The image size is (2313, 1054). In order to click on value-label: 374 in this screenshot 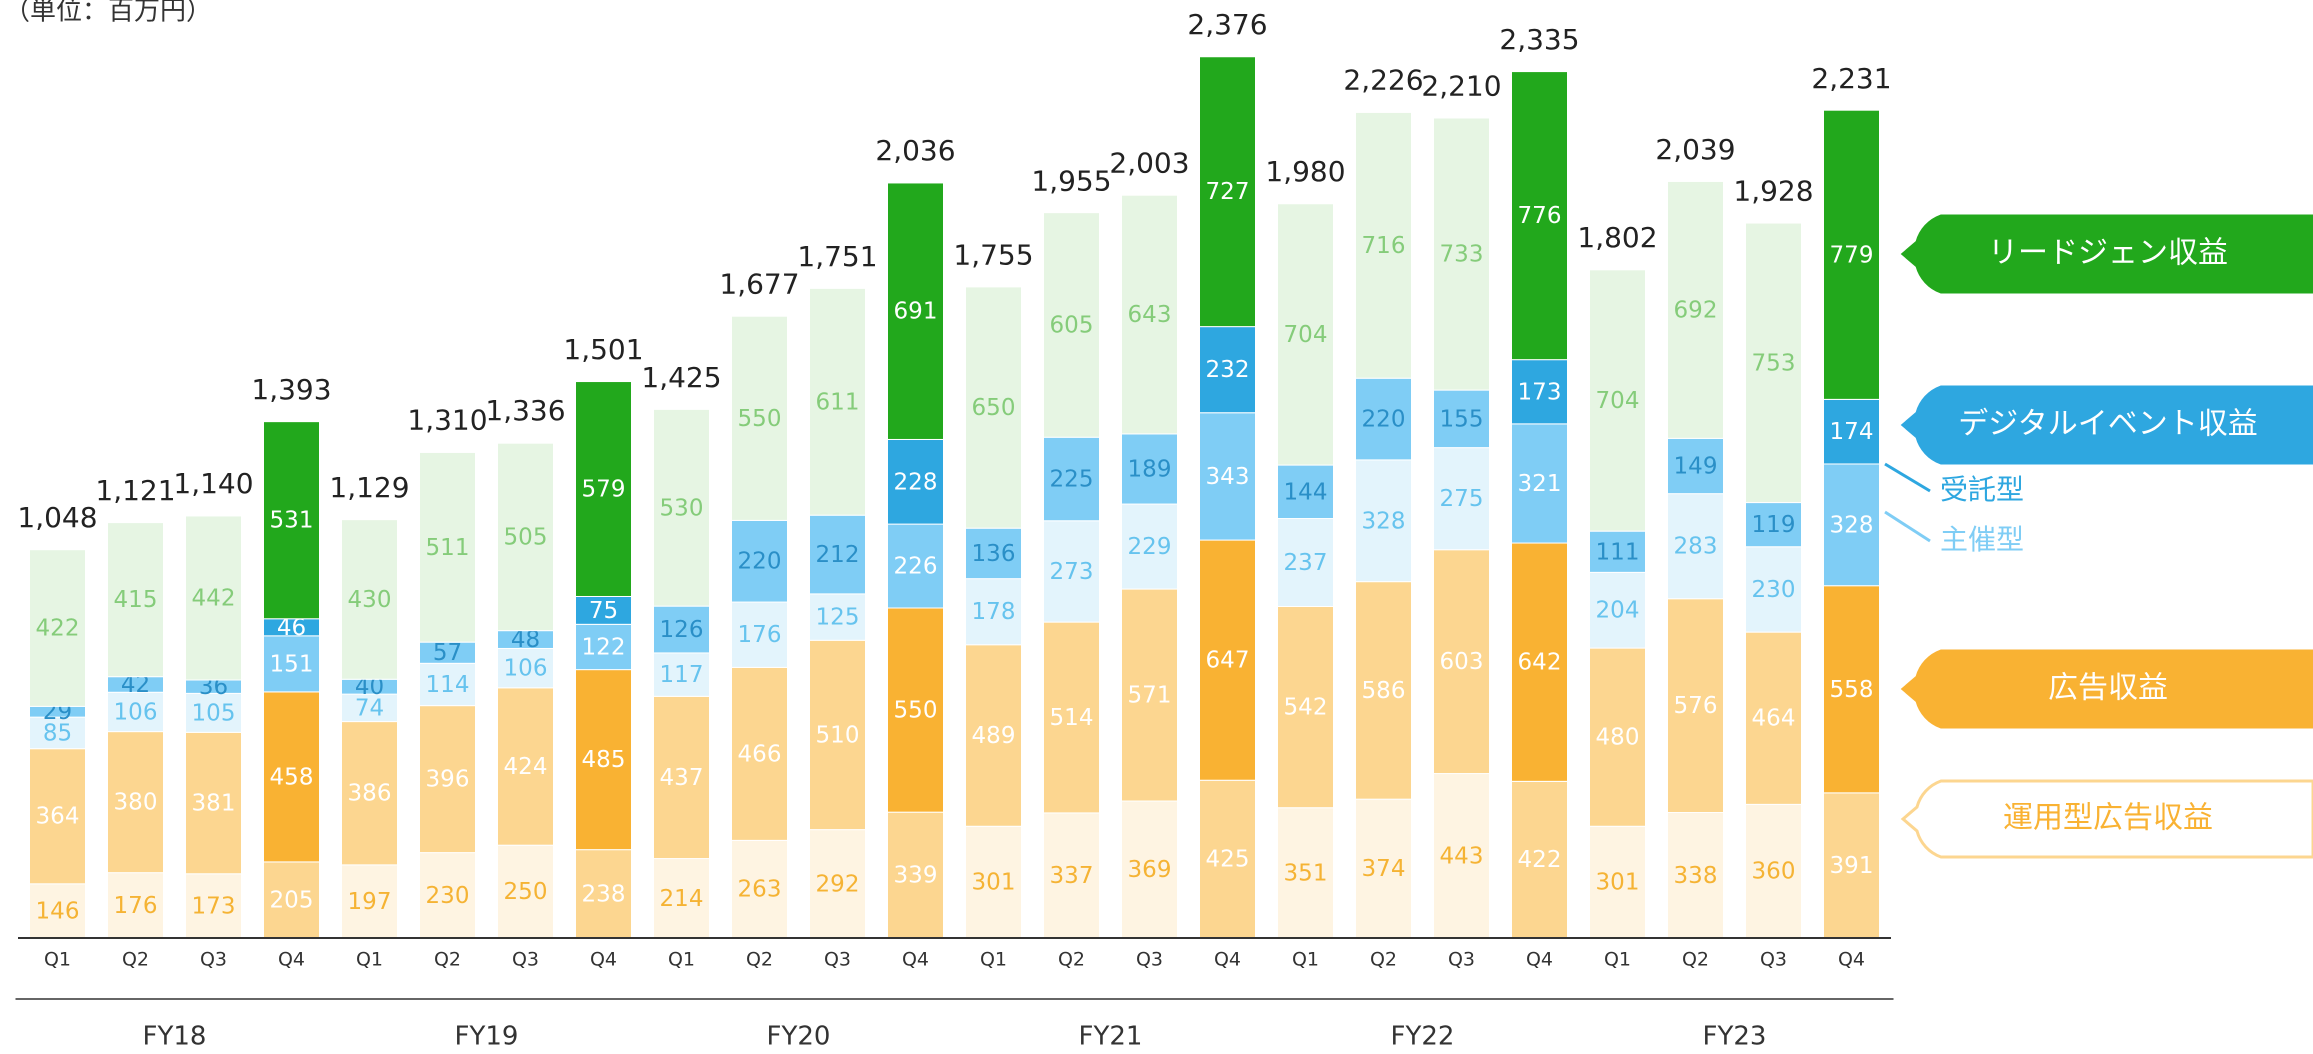, I will do `click(1384, 869)`.